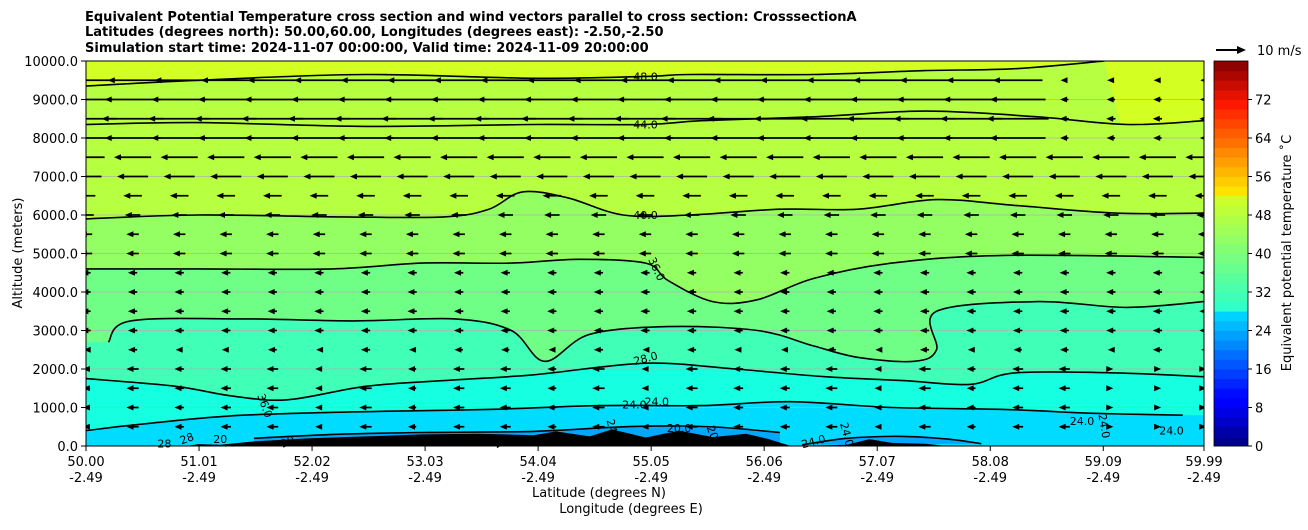 The height and width of the screenshot is (530, 1308). Describe the element at coordinates (220, 439) in the screenshot. I see `contour-label: 20` at that location.